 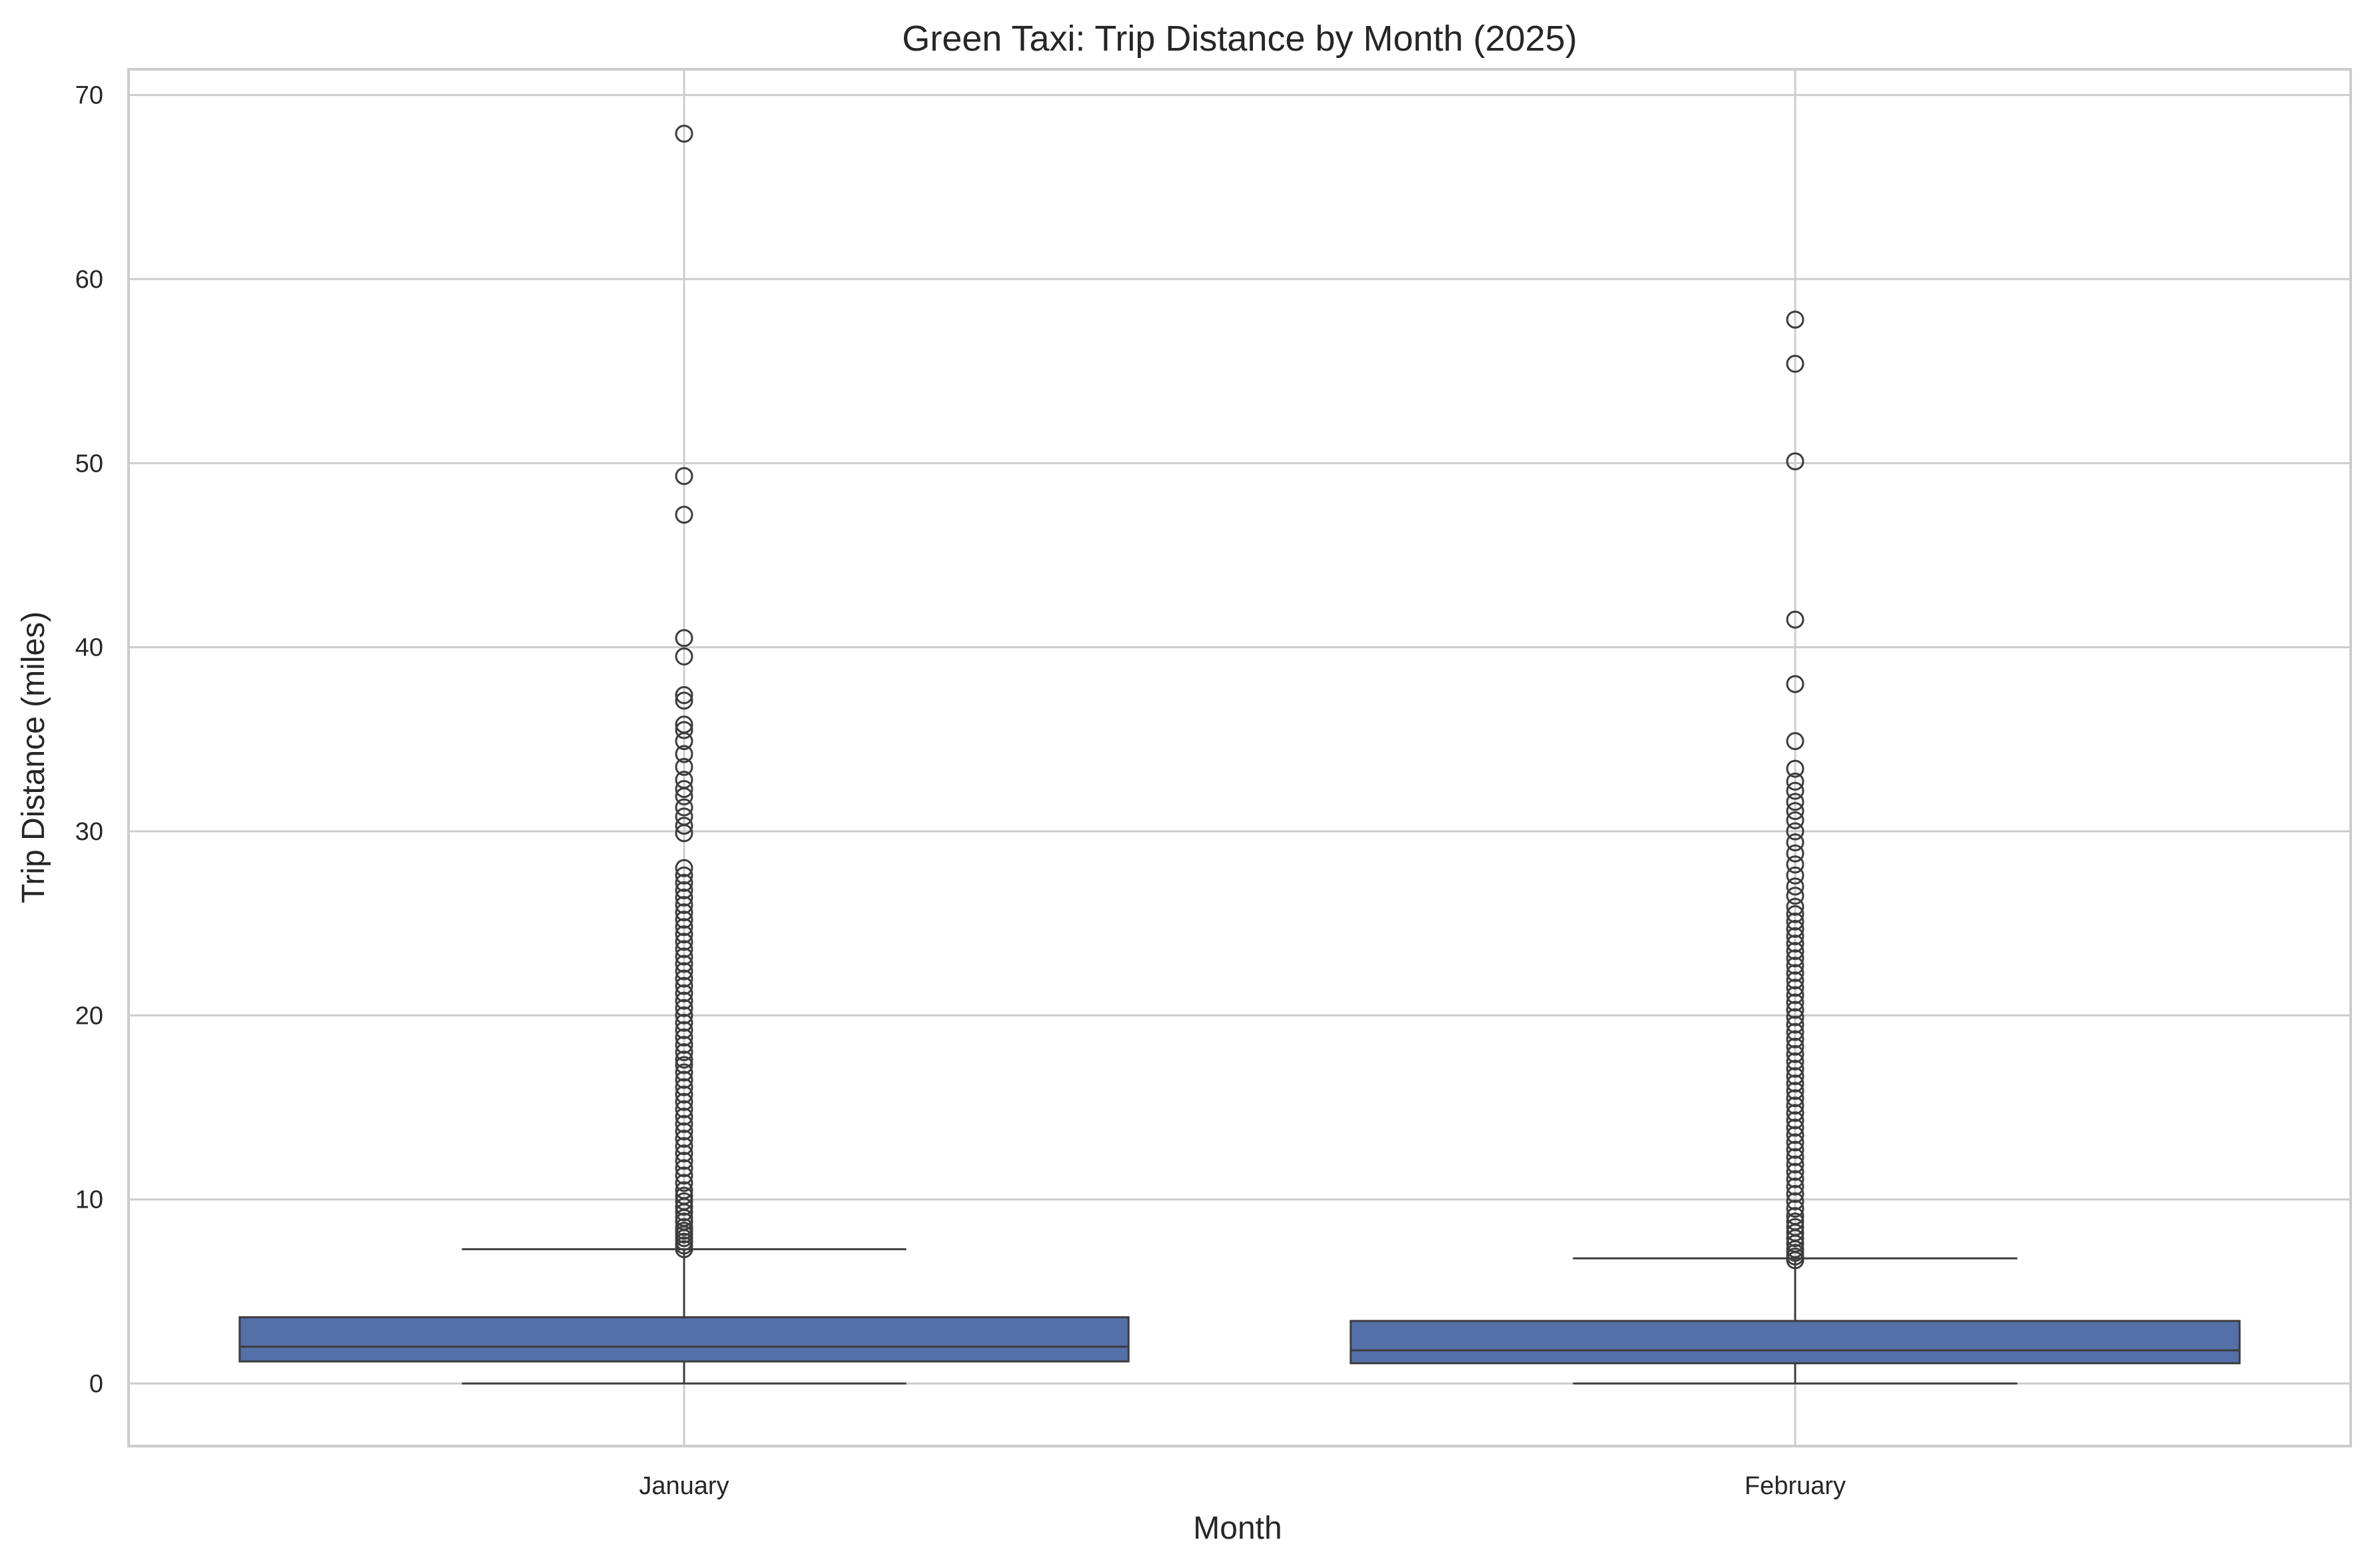 What do you see at coordinates (33, 757) in the screenshot?
I see `y-axis-label: Trip Distance (miles)` at bounding box center [33, 757].